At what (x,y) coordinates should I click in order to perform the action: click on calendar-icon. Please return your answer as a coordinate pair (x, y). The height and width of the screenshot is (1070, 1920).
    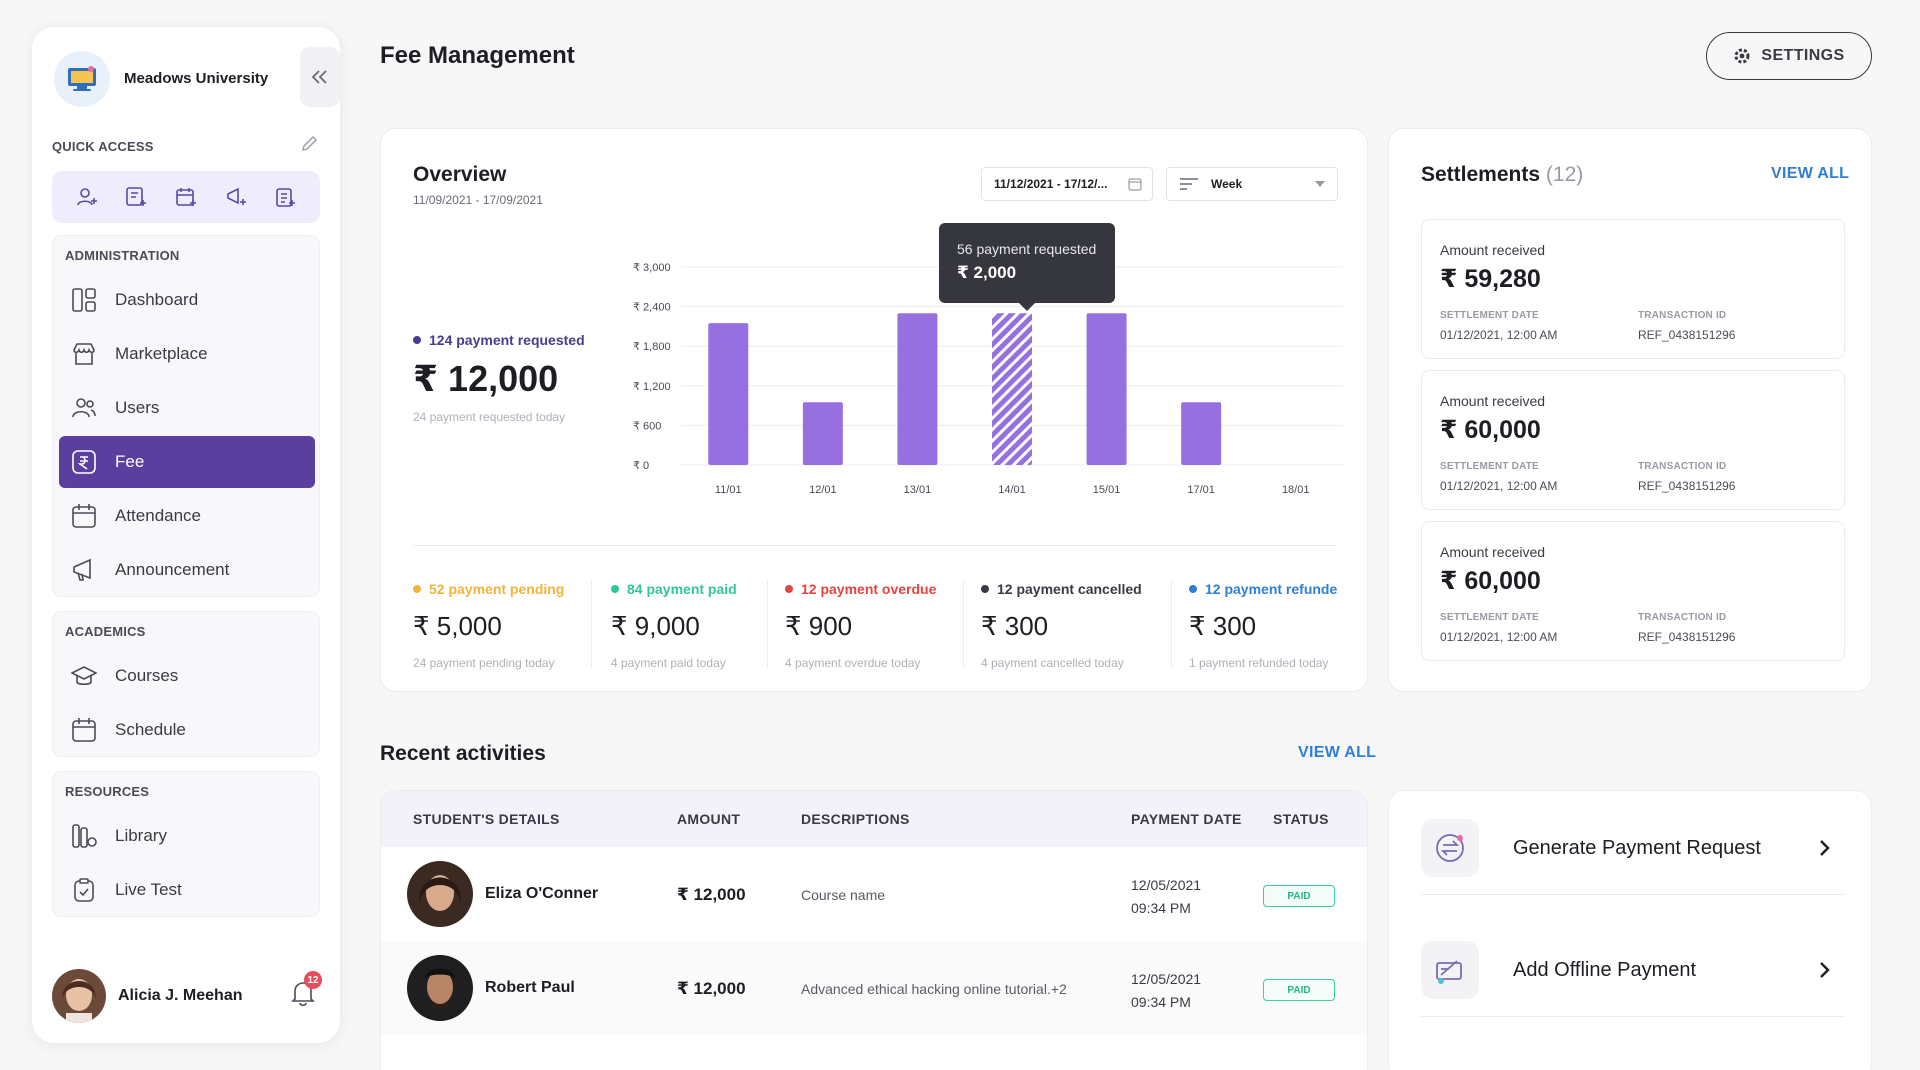
    Looking at the image, I should click on (84, 516).